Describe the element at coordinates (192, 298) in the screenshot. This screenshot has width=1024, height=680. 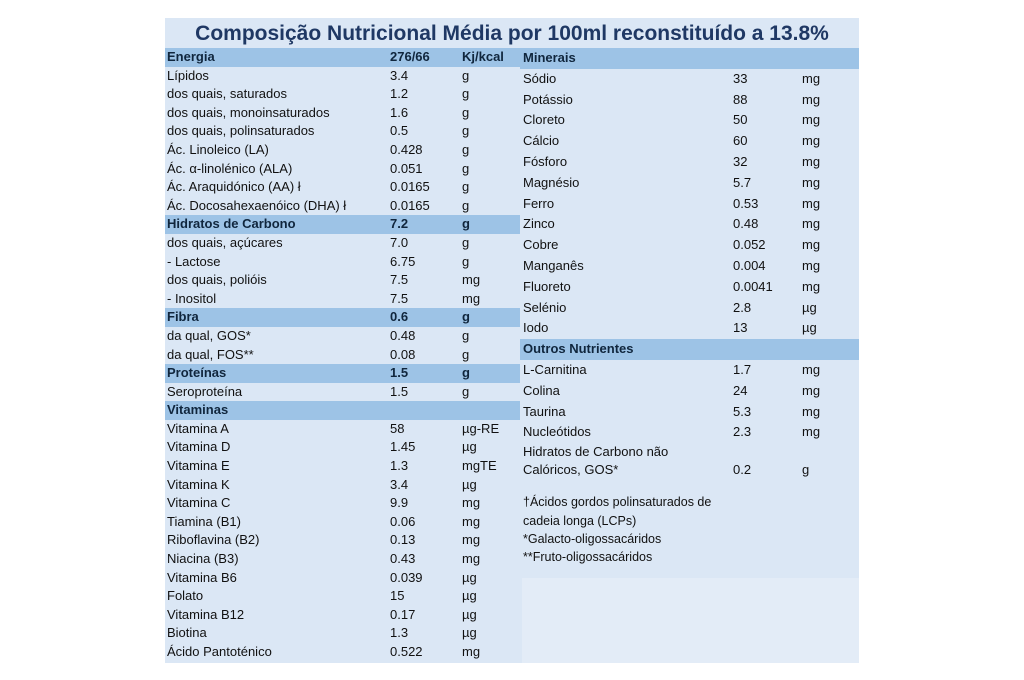
I see `nutrient-name: - Inositol` at that location.